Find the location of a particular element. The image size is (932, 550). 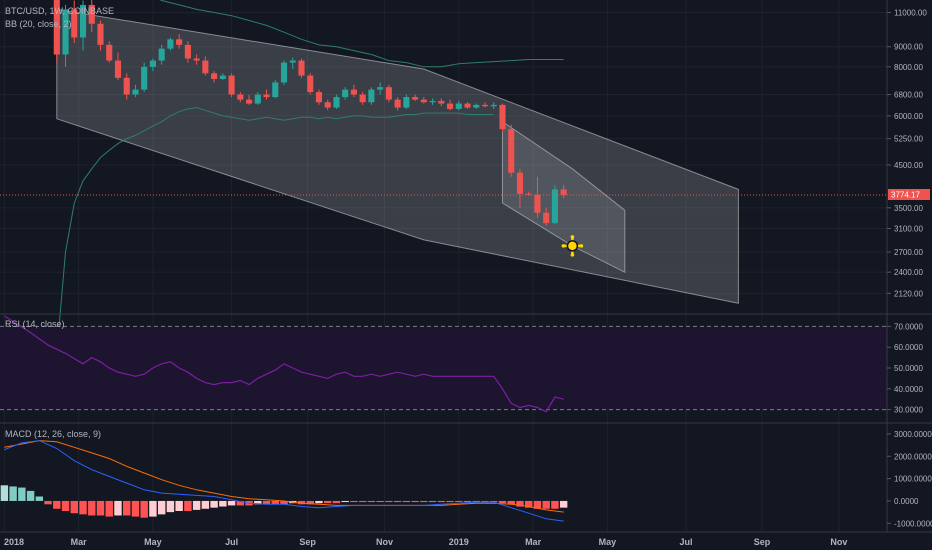

time-tick-label: Jul is located at coordinates (685, 542).